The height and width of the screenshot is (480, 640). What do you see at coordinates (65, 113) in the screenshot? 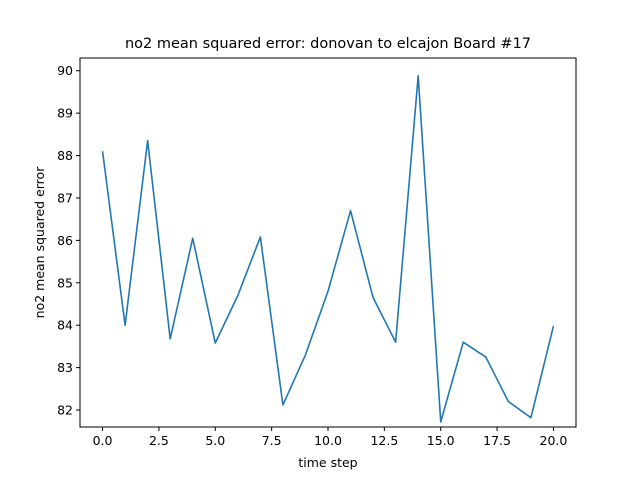
I see `y-tick-label: 89` at bounding box center [65, 113].